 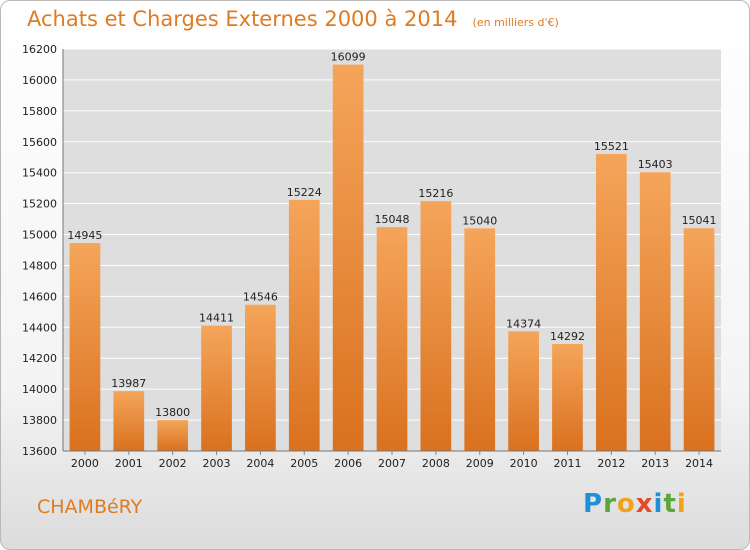 I want to click on value-label-2009: 15040, so click(x=479, y=220).